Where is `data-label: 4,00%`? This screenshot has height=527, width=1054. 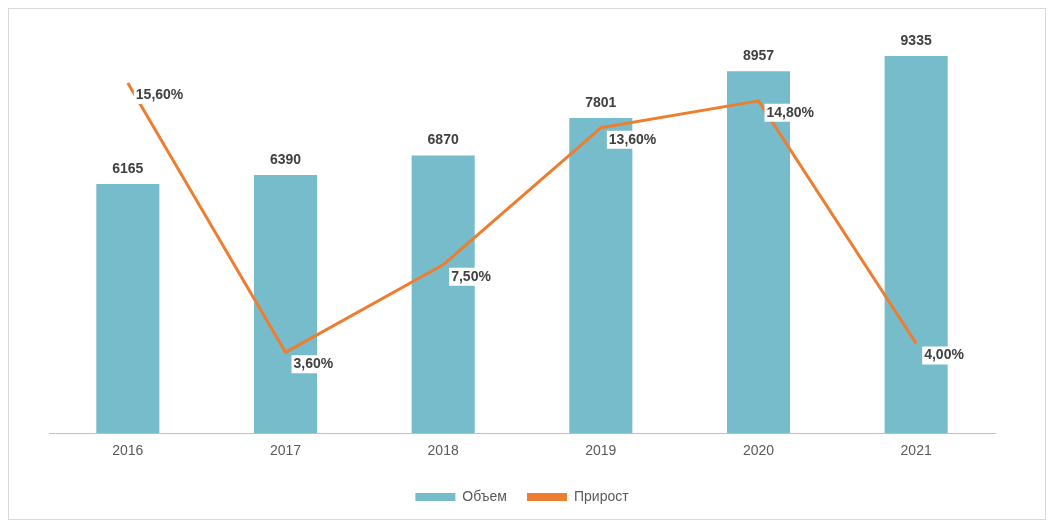 data-label: 4,00% is located at coordinates (944, 354).